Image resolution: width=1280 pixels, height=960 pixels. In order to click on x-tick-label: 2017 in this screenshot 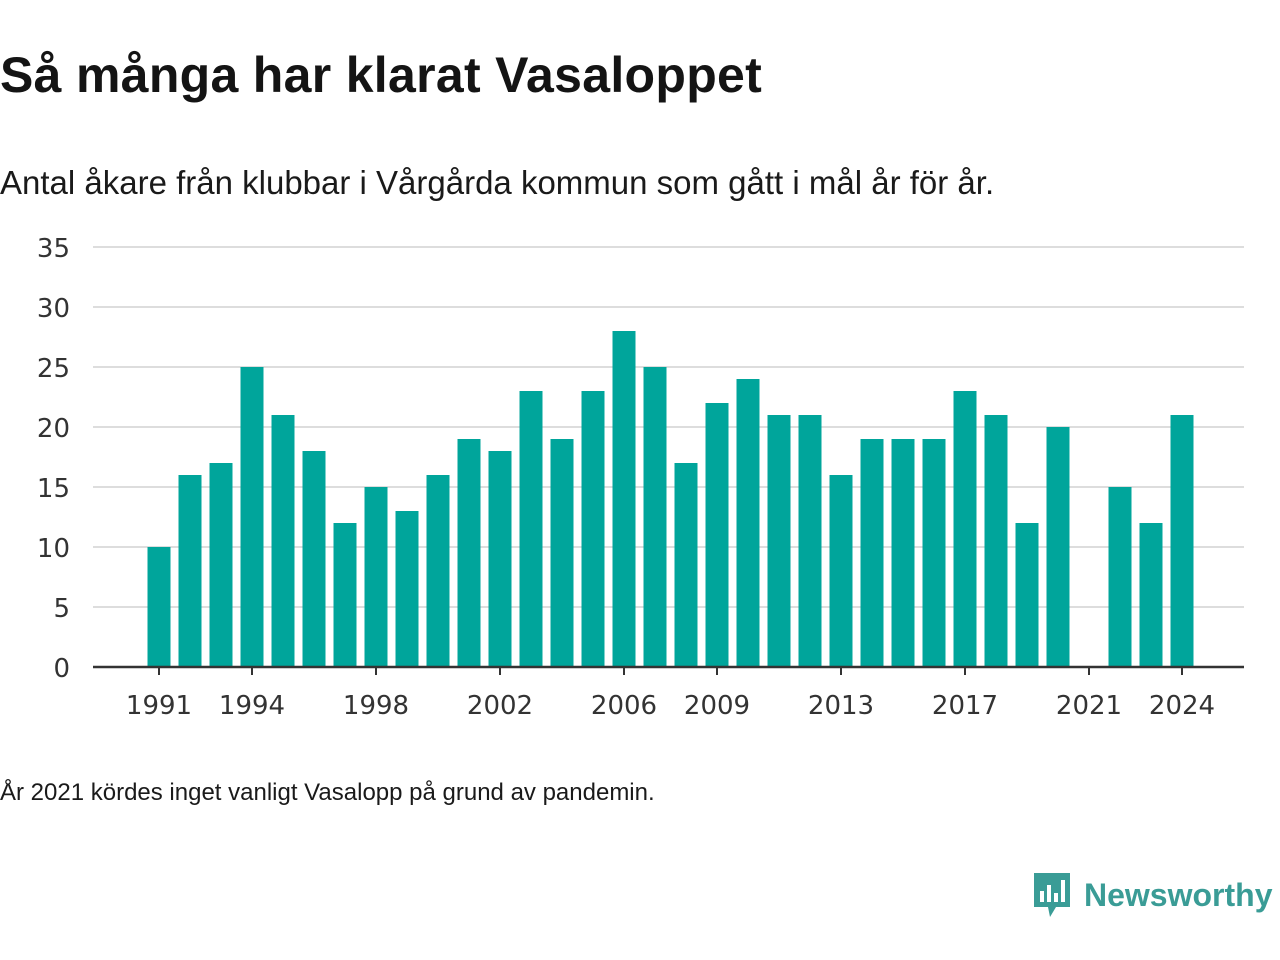, I will do `click(965, 706)`.